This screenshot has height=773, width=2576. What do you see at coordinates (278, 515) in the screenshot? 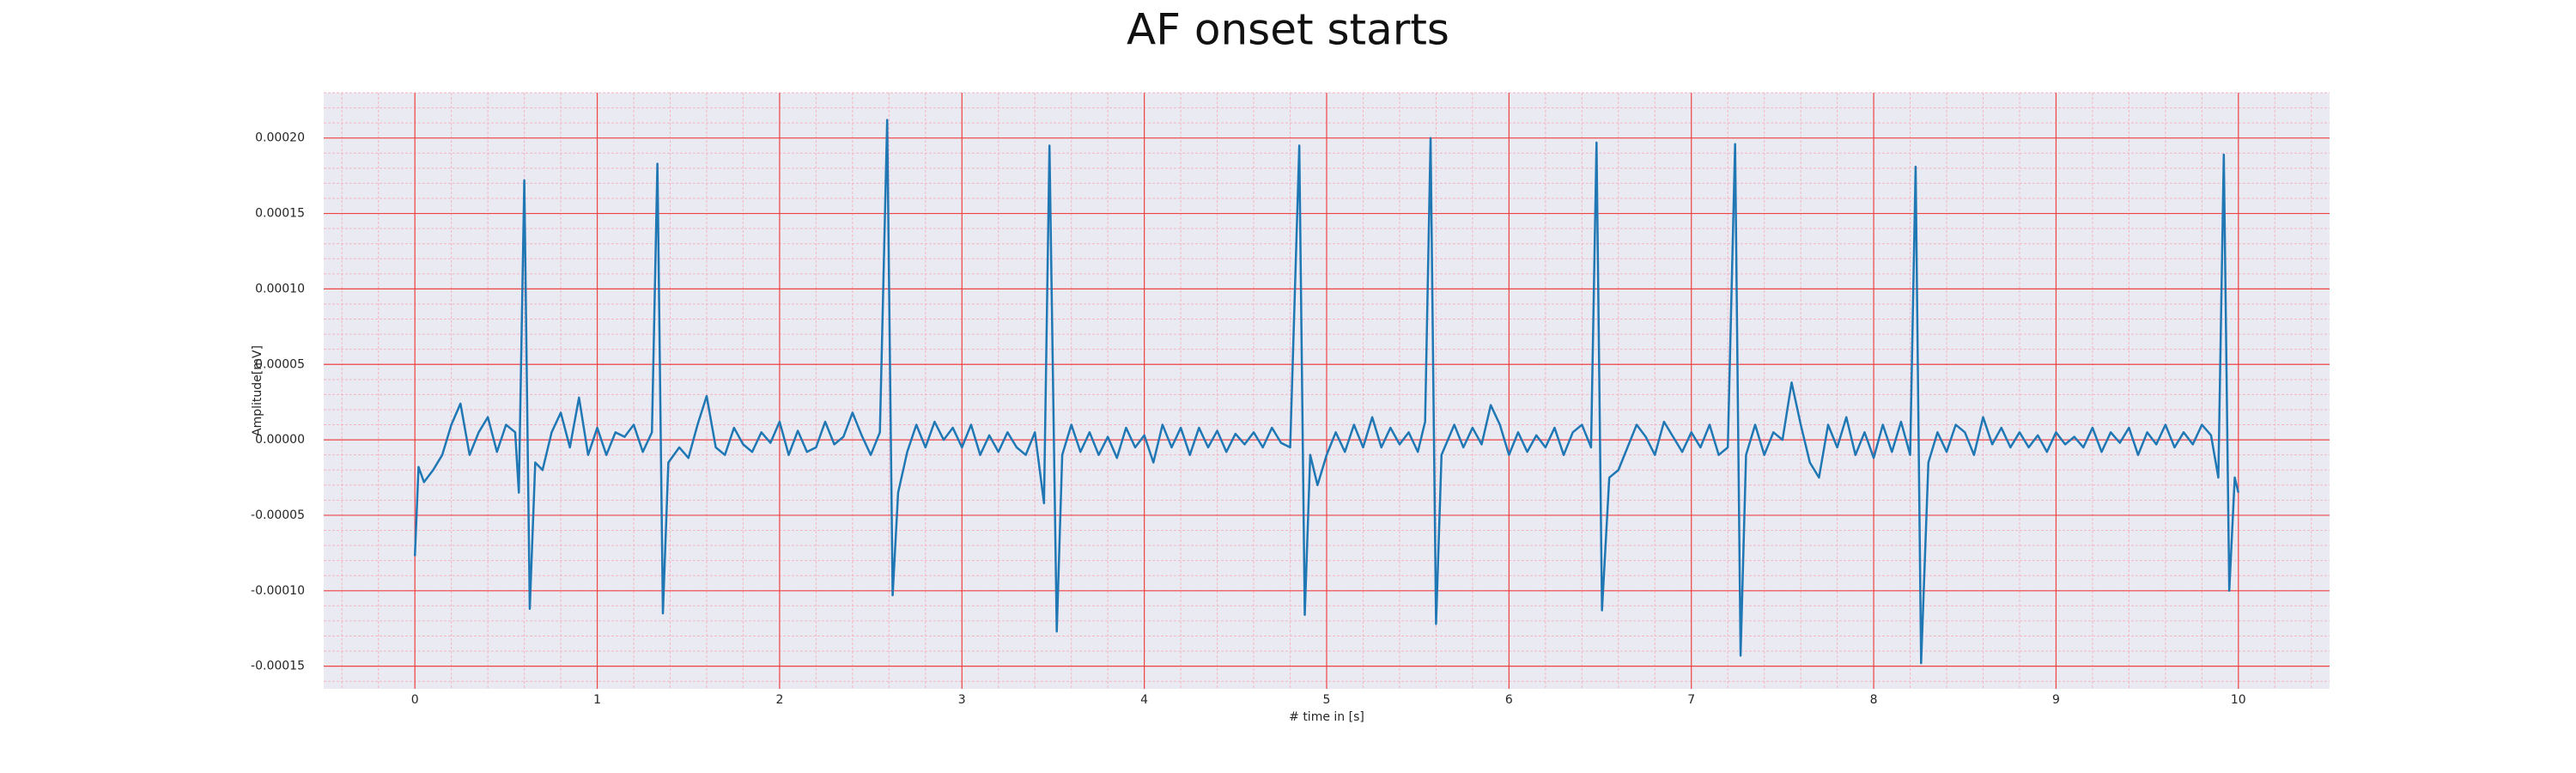
I see `y-tick-label: -0.00005` at bounding box center [278, 515].